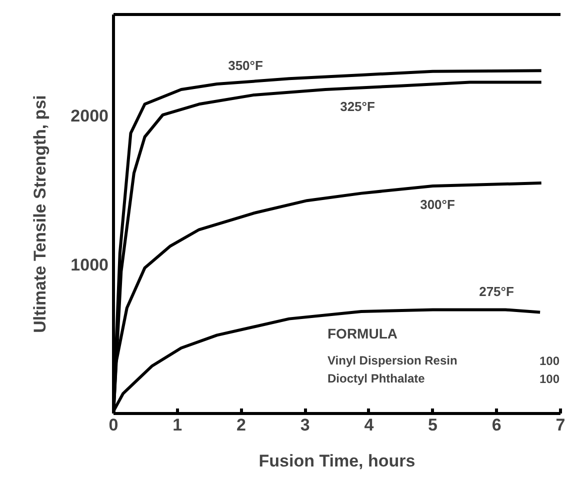 This screenshot has height=481, width=566. I want to click on y-tick-label: 2000, so click(89, 116).